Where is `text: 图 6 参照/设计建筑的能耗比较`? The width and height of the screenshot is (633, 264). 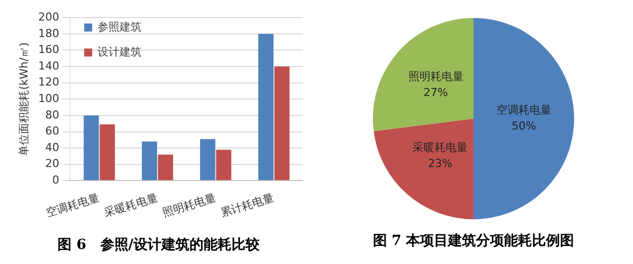 text: 图 6 参照/设计建筑的能耗比较 is located at coordinates (159, 245).